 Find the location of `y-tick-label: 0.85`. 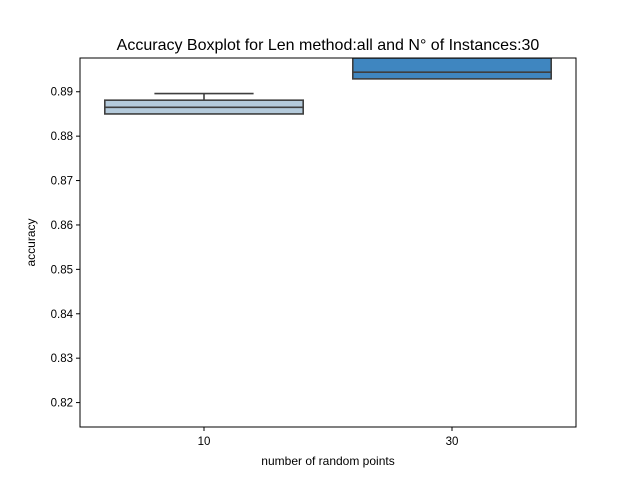

y-tick-label: 0.85 is located at coordinates (62, 270).